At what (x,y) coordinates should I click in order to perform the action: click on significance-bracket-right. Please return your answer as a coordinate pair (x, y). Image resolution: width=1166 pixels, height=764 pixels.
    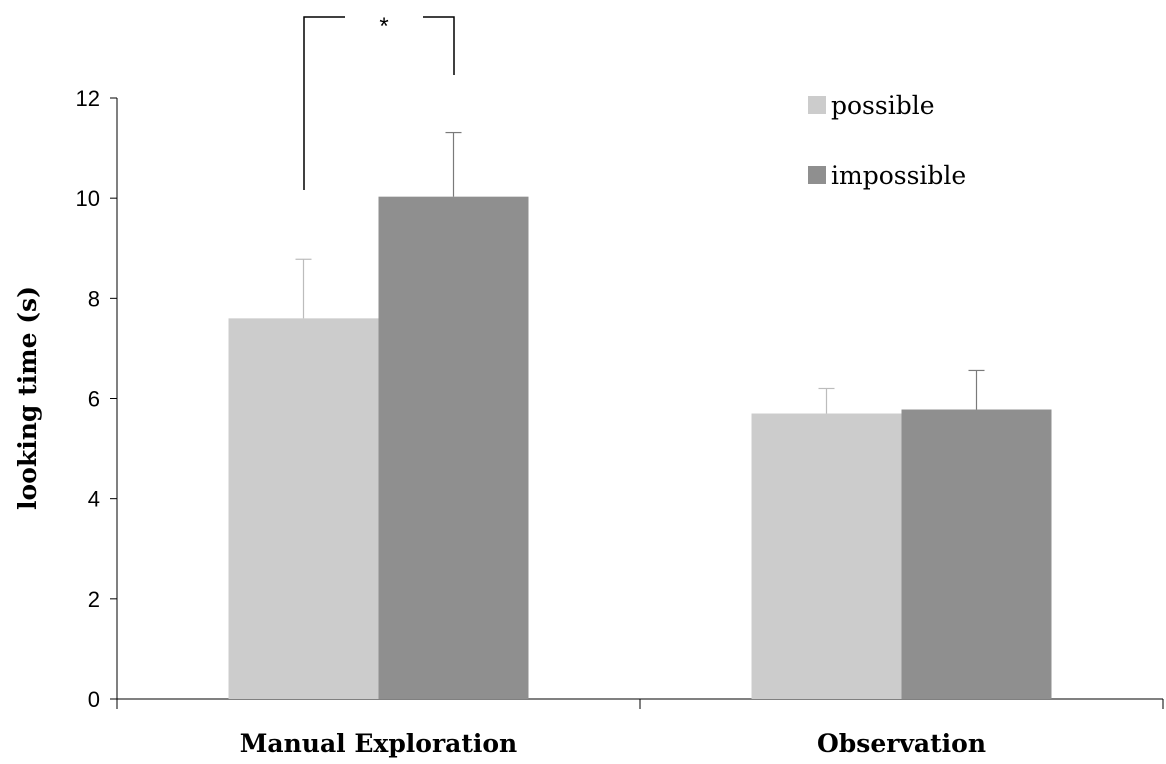
    Looking at the image, I should click on (439, 45).